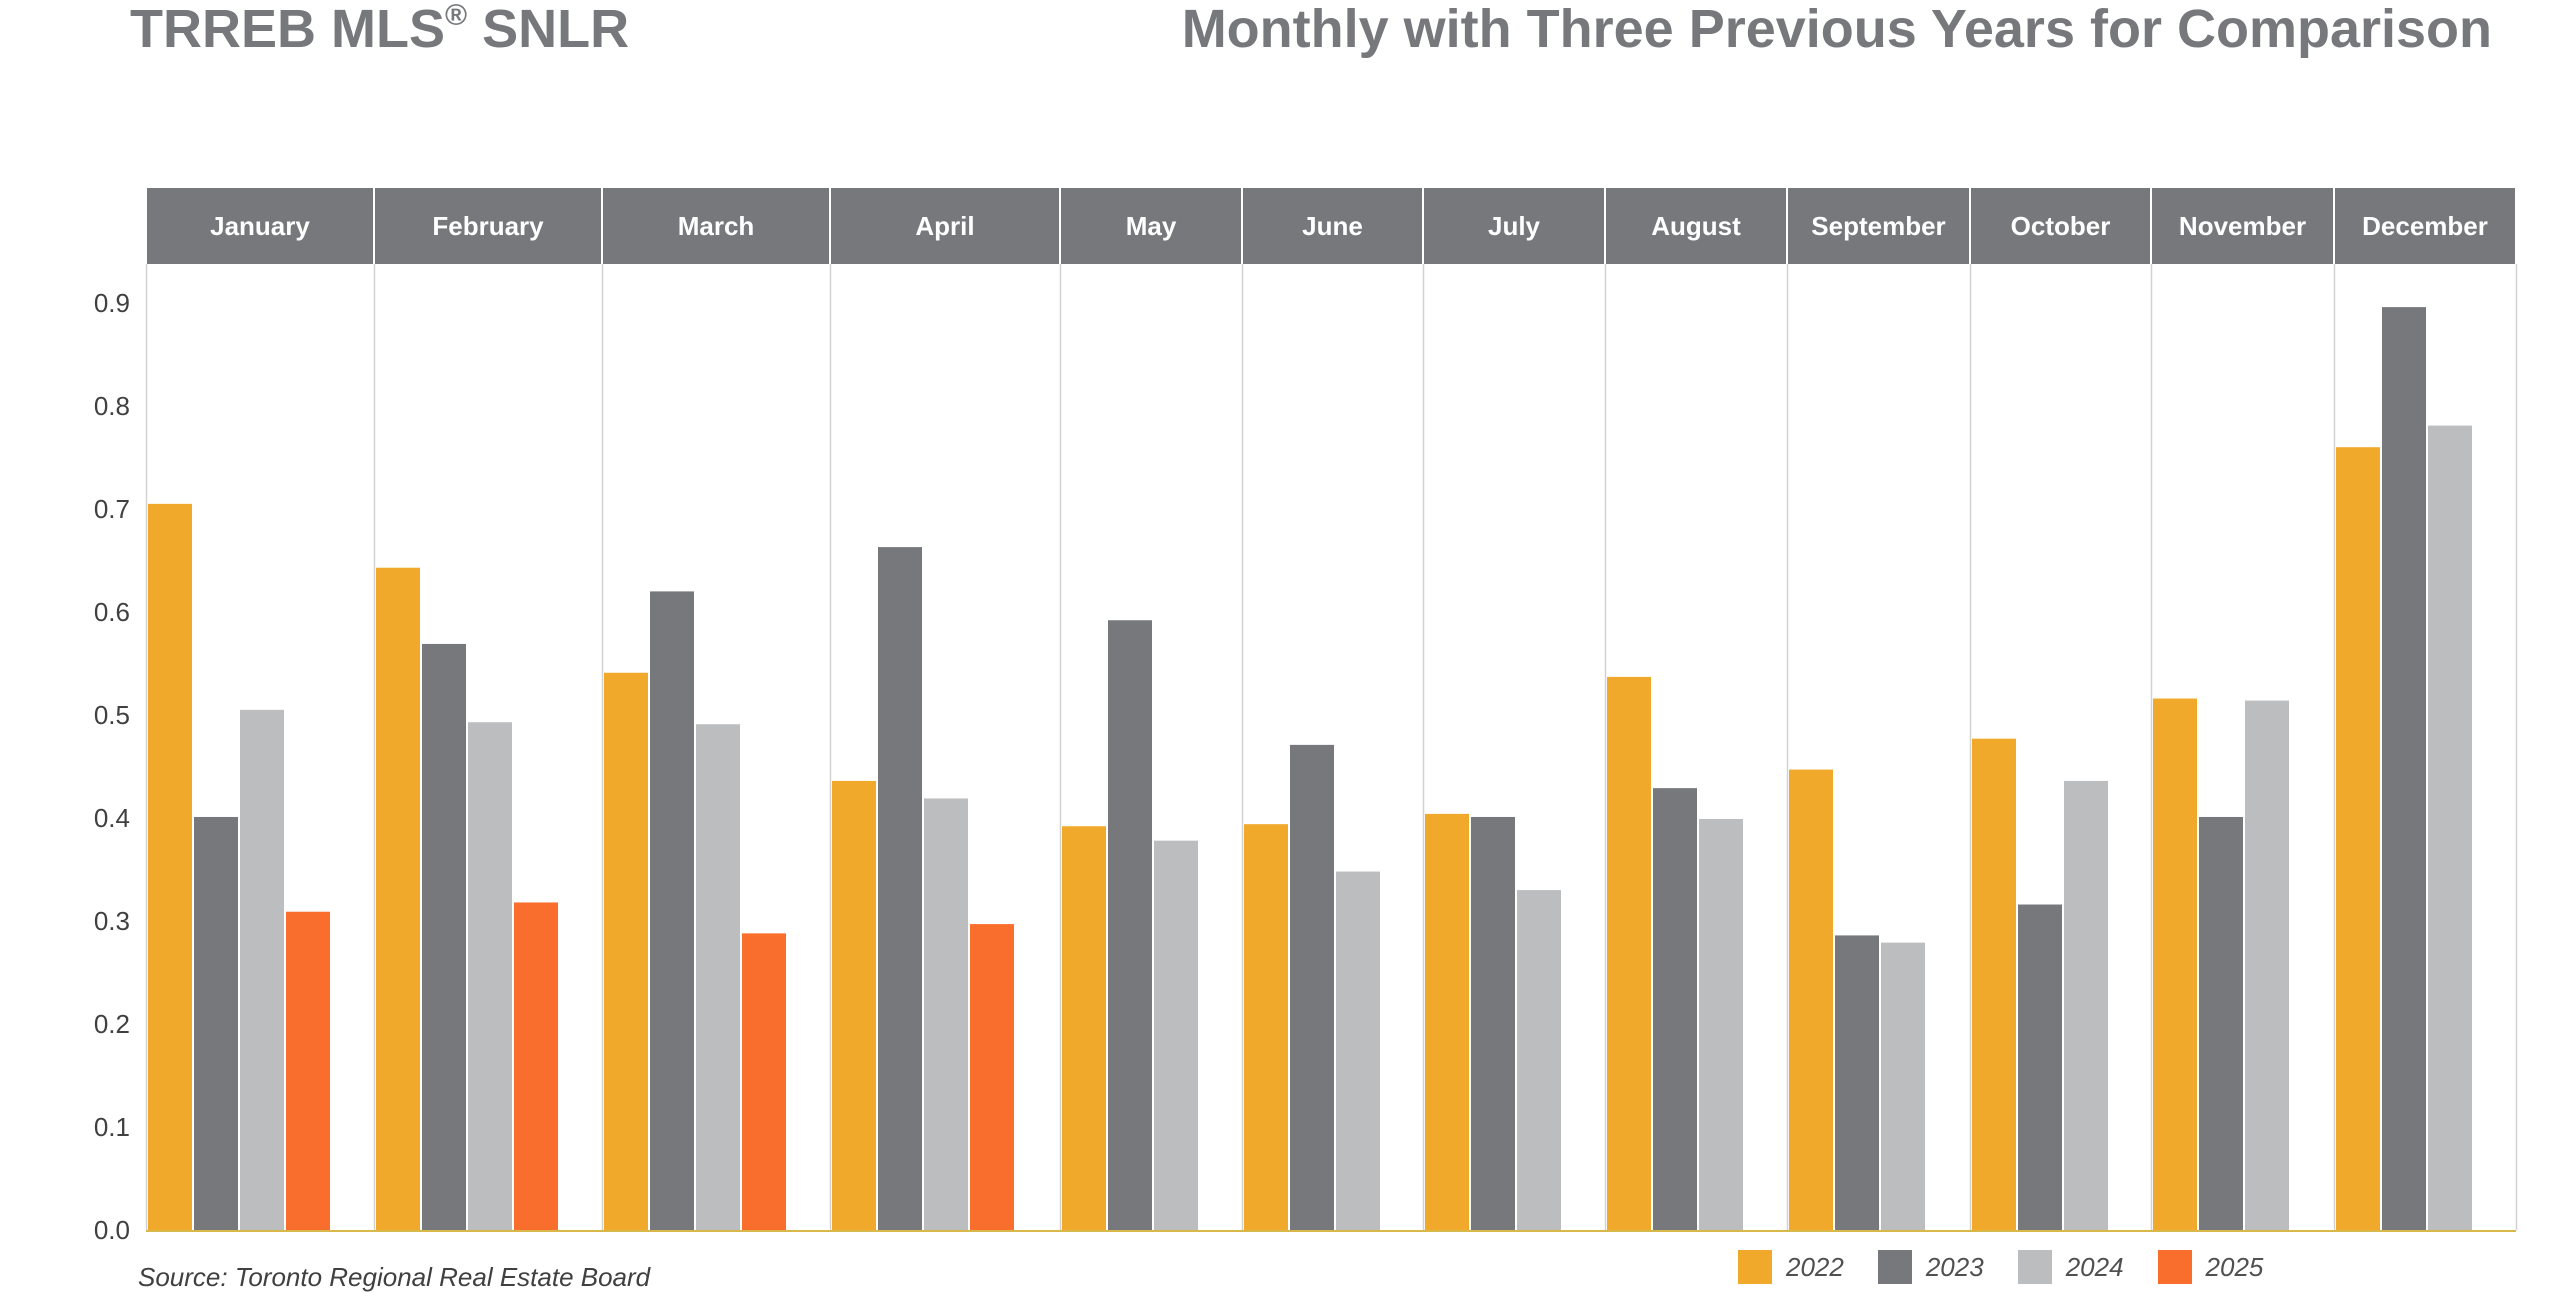 Image resolution: width=2560 pixels, height=1293 pixels. I want to click on bar-2022-december, so click(2358, 838).